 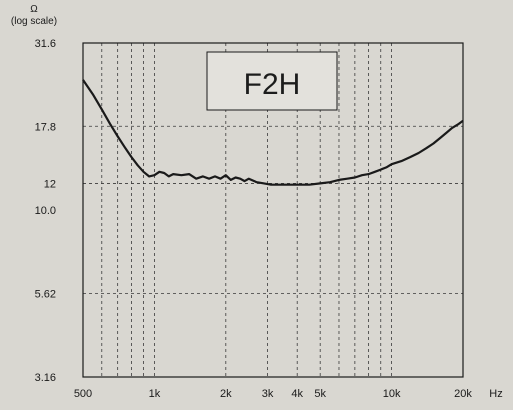 I want to click on x-axis-unit: Hz, so click(x=495, y=394).